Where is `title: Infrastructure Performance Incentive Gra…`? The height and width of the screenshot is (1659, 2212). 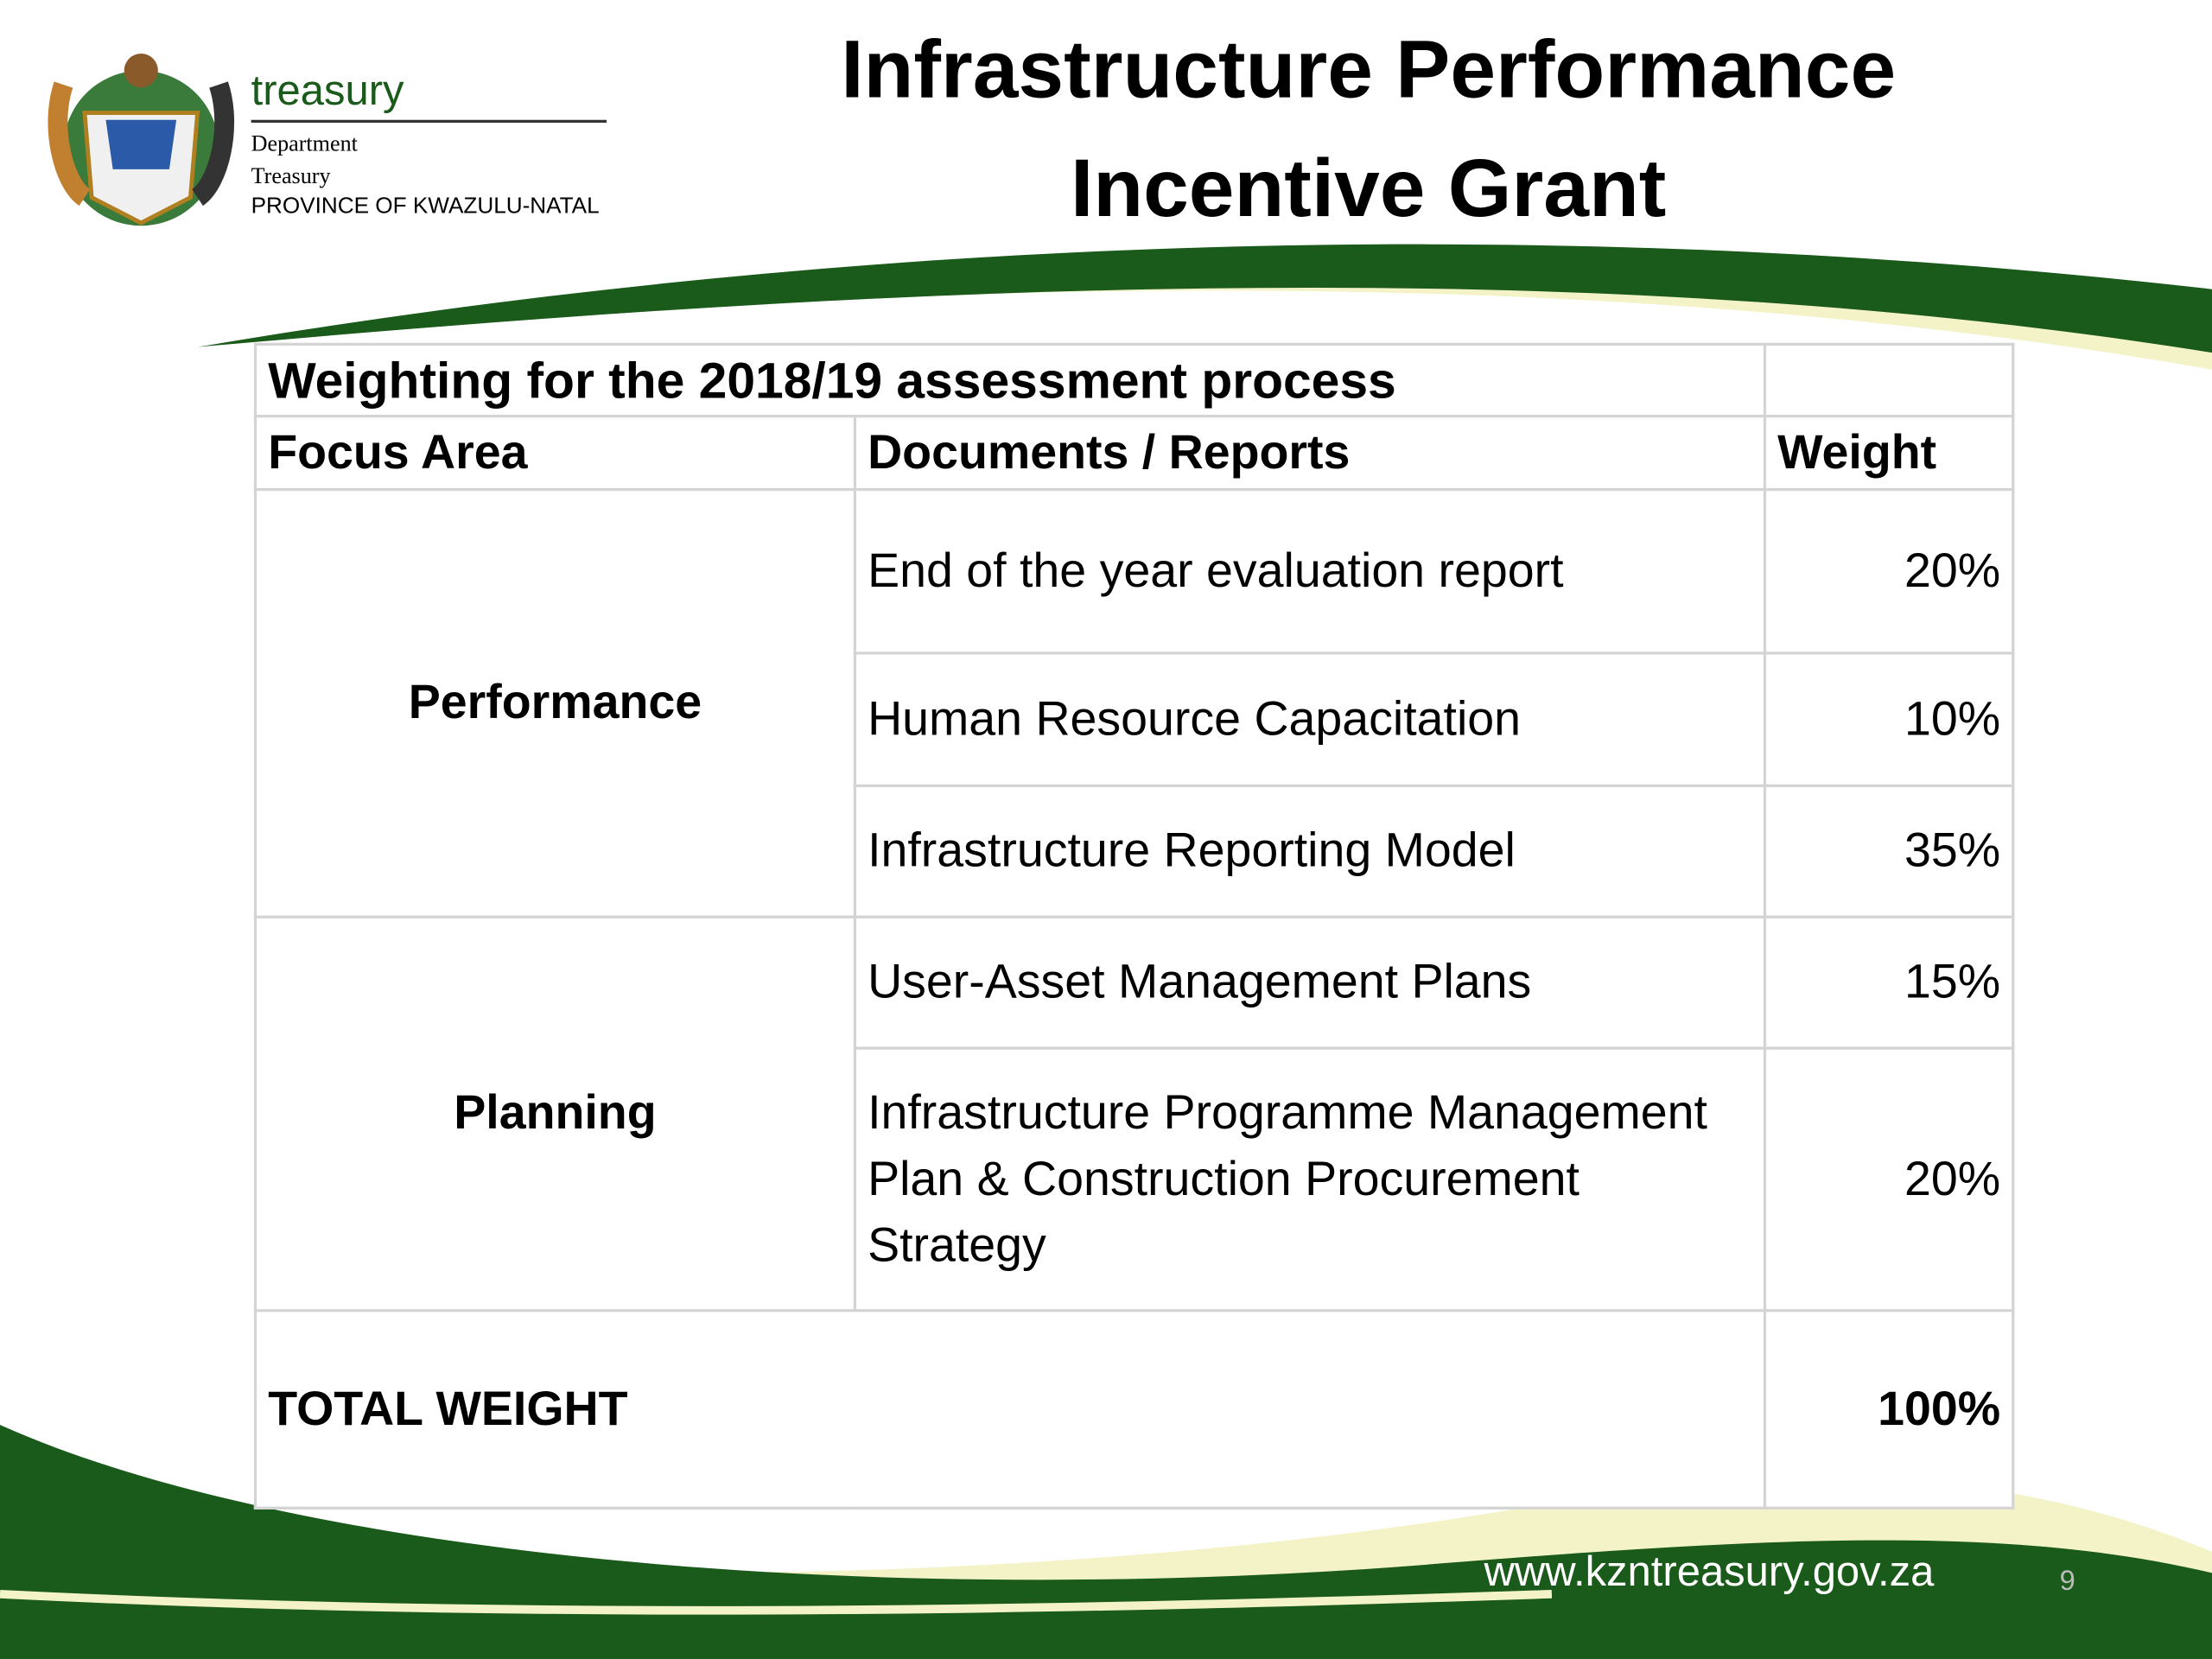
title: Infrastructure Performance Incentive Gra… is located at coordinates (1369, 129).